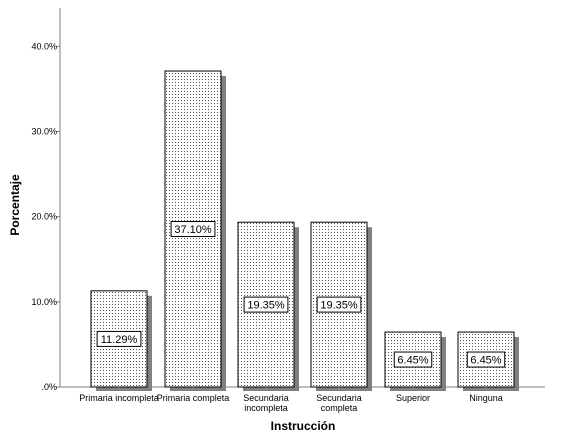 The image size is (576, 446). Describe the element at coordinates (49, 387) in the screenshot. I see `y-tick-label: .0%` at that location.